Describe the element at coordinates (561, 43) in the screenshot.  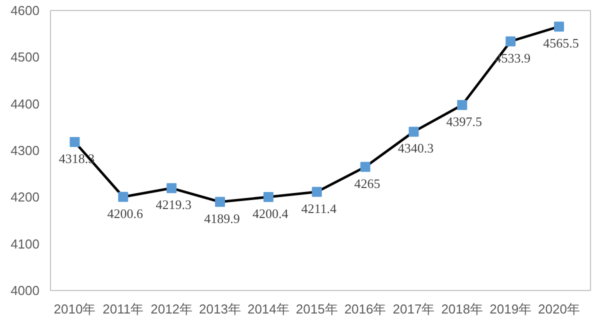
I see `data-label: 4565.5` at that location.